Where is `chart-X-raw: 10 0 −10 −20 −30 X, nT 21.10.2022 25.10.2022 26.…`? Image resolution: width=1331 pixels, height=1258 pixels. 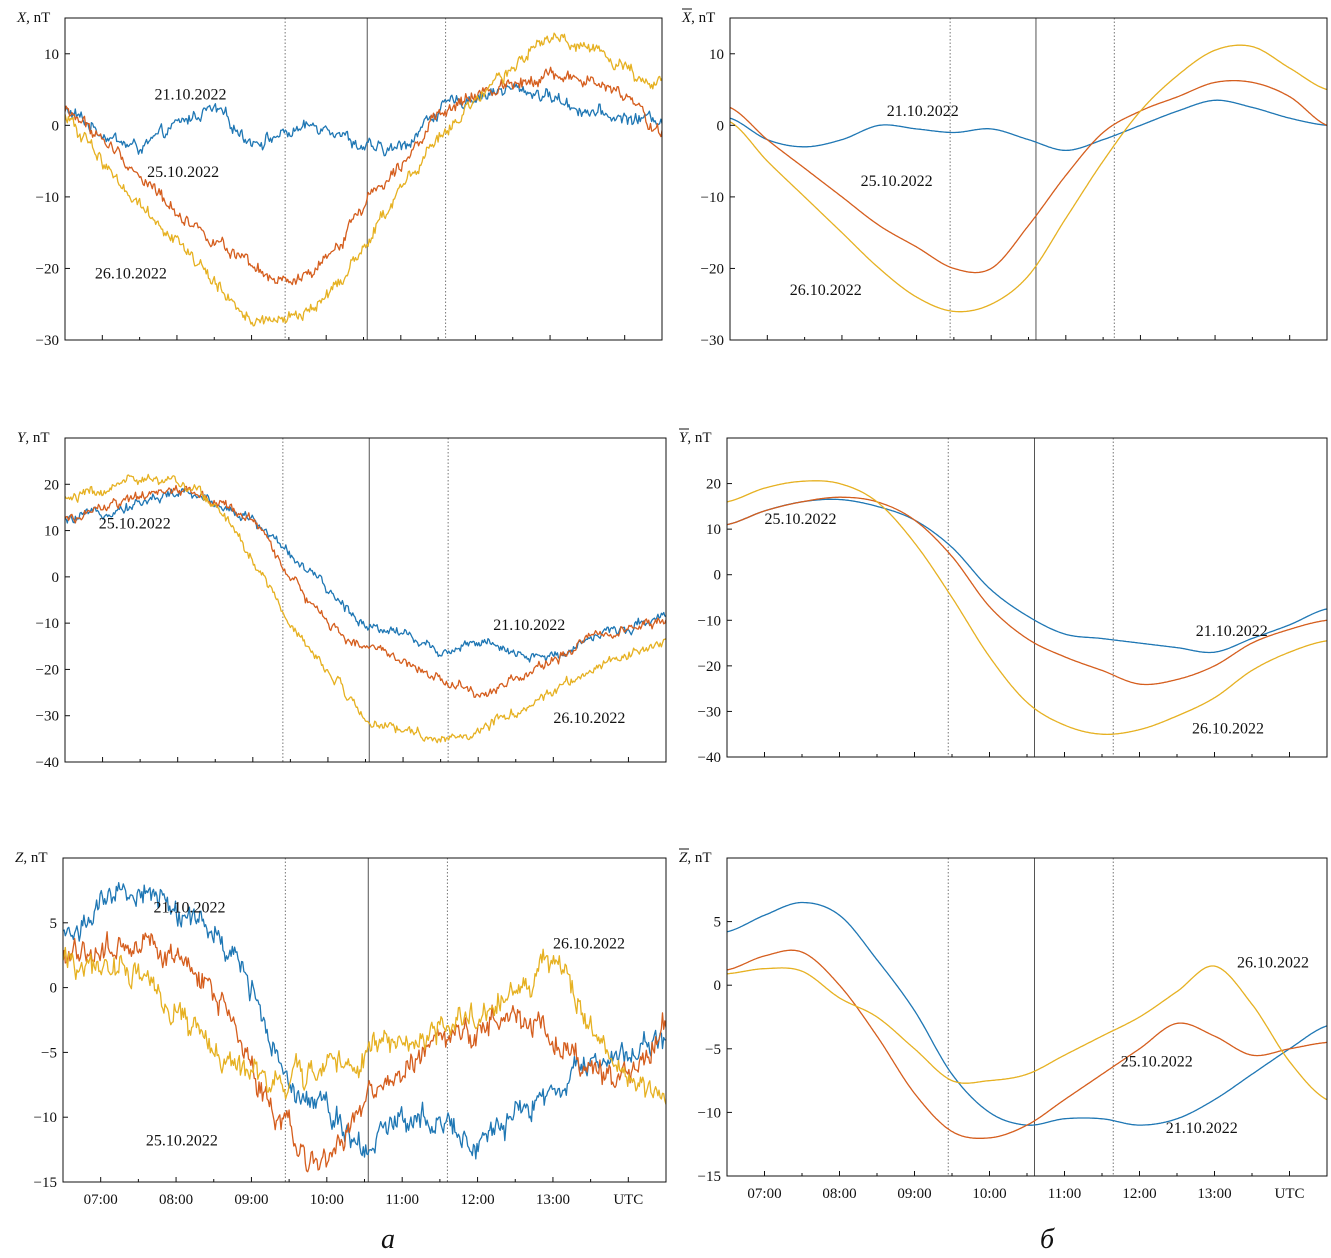 chart-X-raw: 10 0 −10 −20 −30 X, nT 21.10.2022 25.10.2022 26.… is located at coordinates (339, 179).